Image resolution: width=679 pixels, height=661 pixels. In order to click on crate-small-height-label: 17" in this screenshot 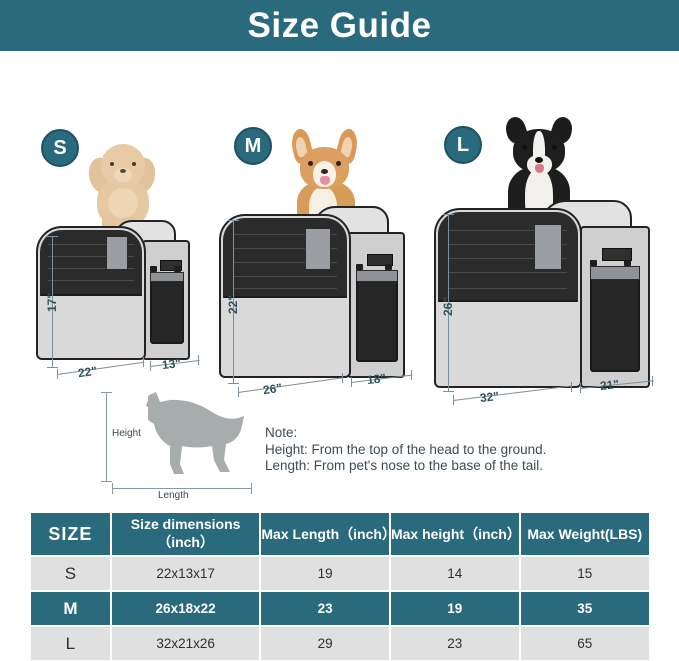, I will do `click(52, 302)`.